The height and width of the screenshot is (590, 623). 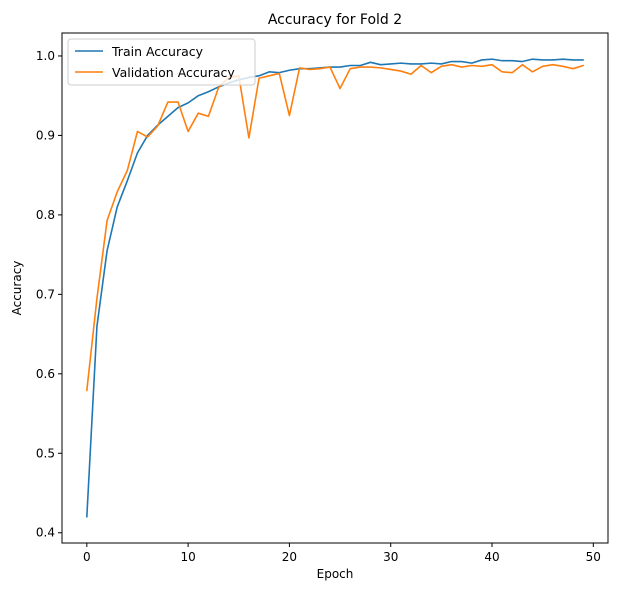 I want to click on legend-box, so click(x=161, y=62).